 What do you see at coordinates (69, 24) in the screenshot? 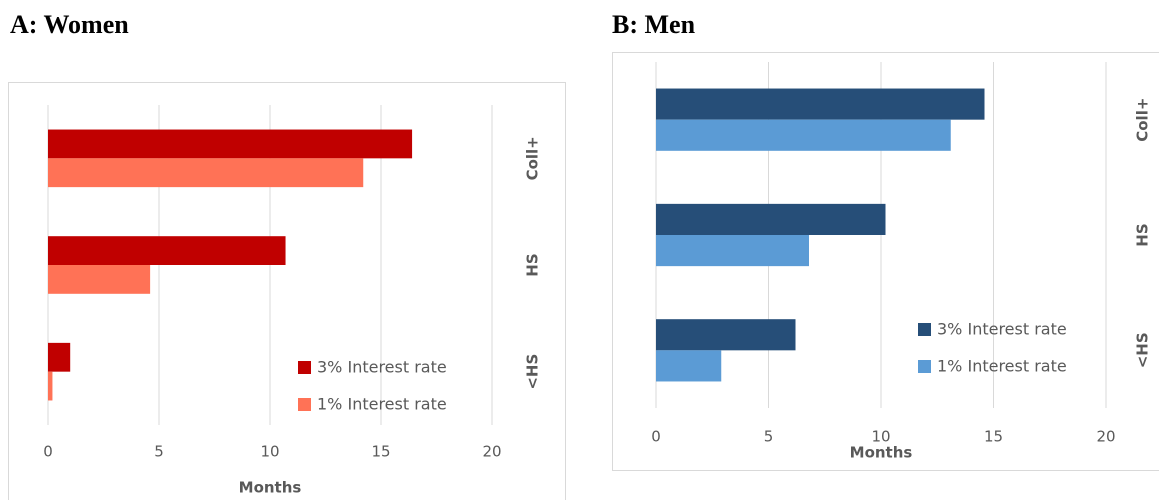
I see `chart-title: A: Women` at bounding box center [69, 24].